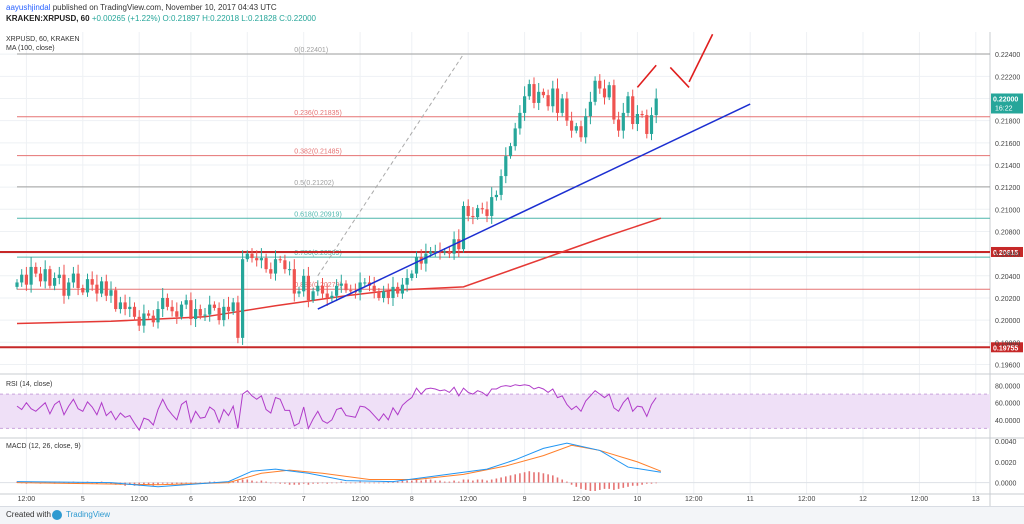  Describe the element at coordinates (1007, 365) in the screenshot. I see `price-tick-label: 0.19600` at that location.